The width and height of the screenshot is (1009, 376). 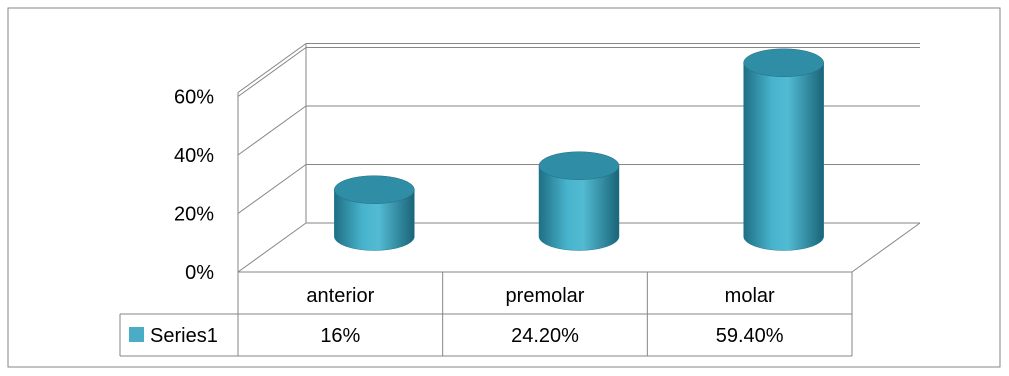 I want to click on y-tick-label: 20%, so click(x=194, y=215).